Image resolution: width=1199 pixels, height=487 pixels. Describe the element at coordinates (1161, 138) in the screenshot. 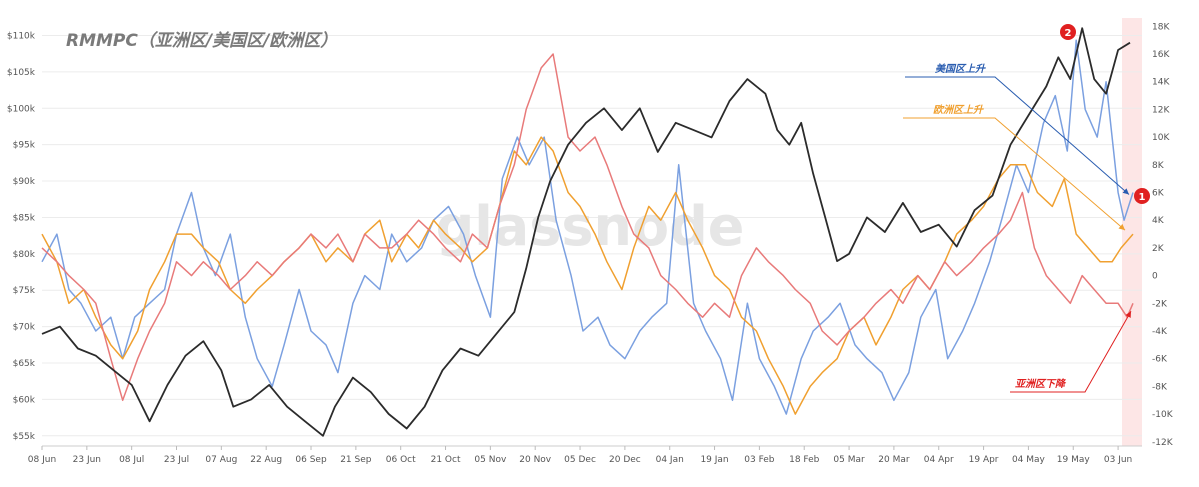

I see `right-tick-label: 10K` at that location.